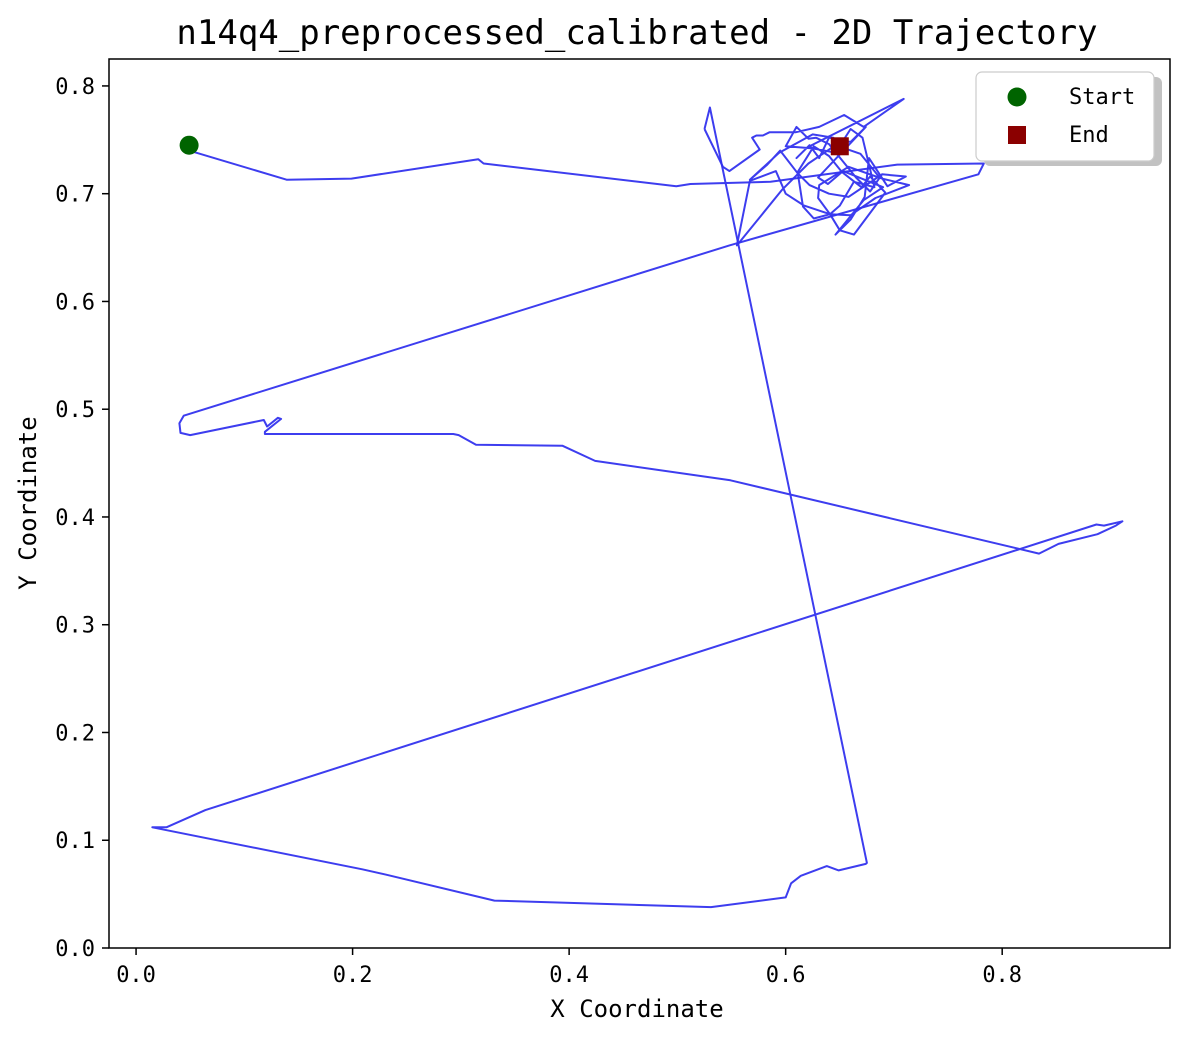  I want to click on x-tick-label: 0.2, so click(353, 975).